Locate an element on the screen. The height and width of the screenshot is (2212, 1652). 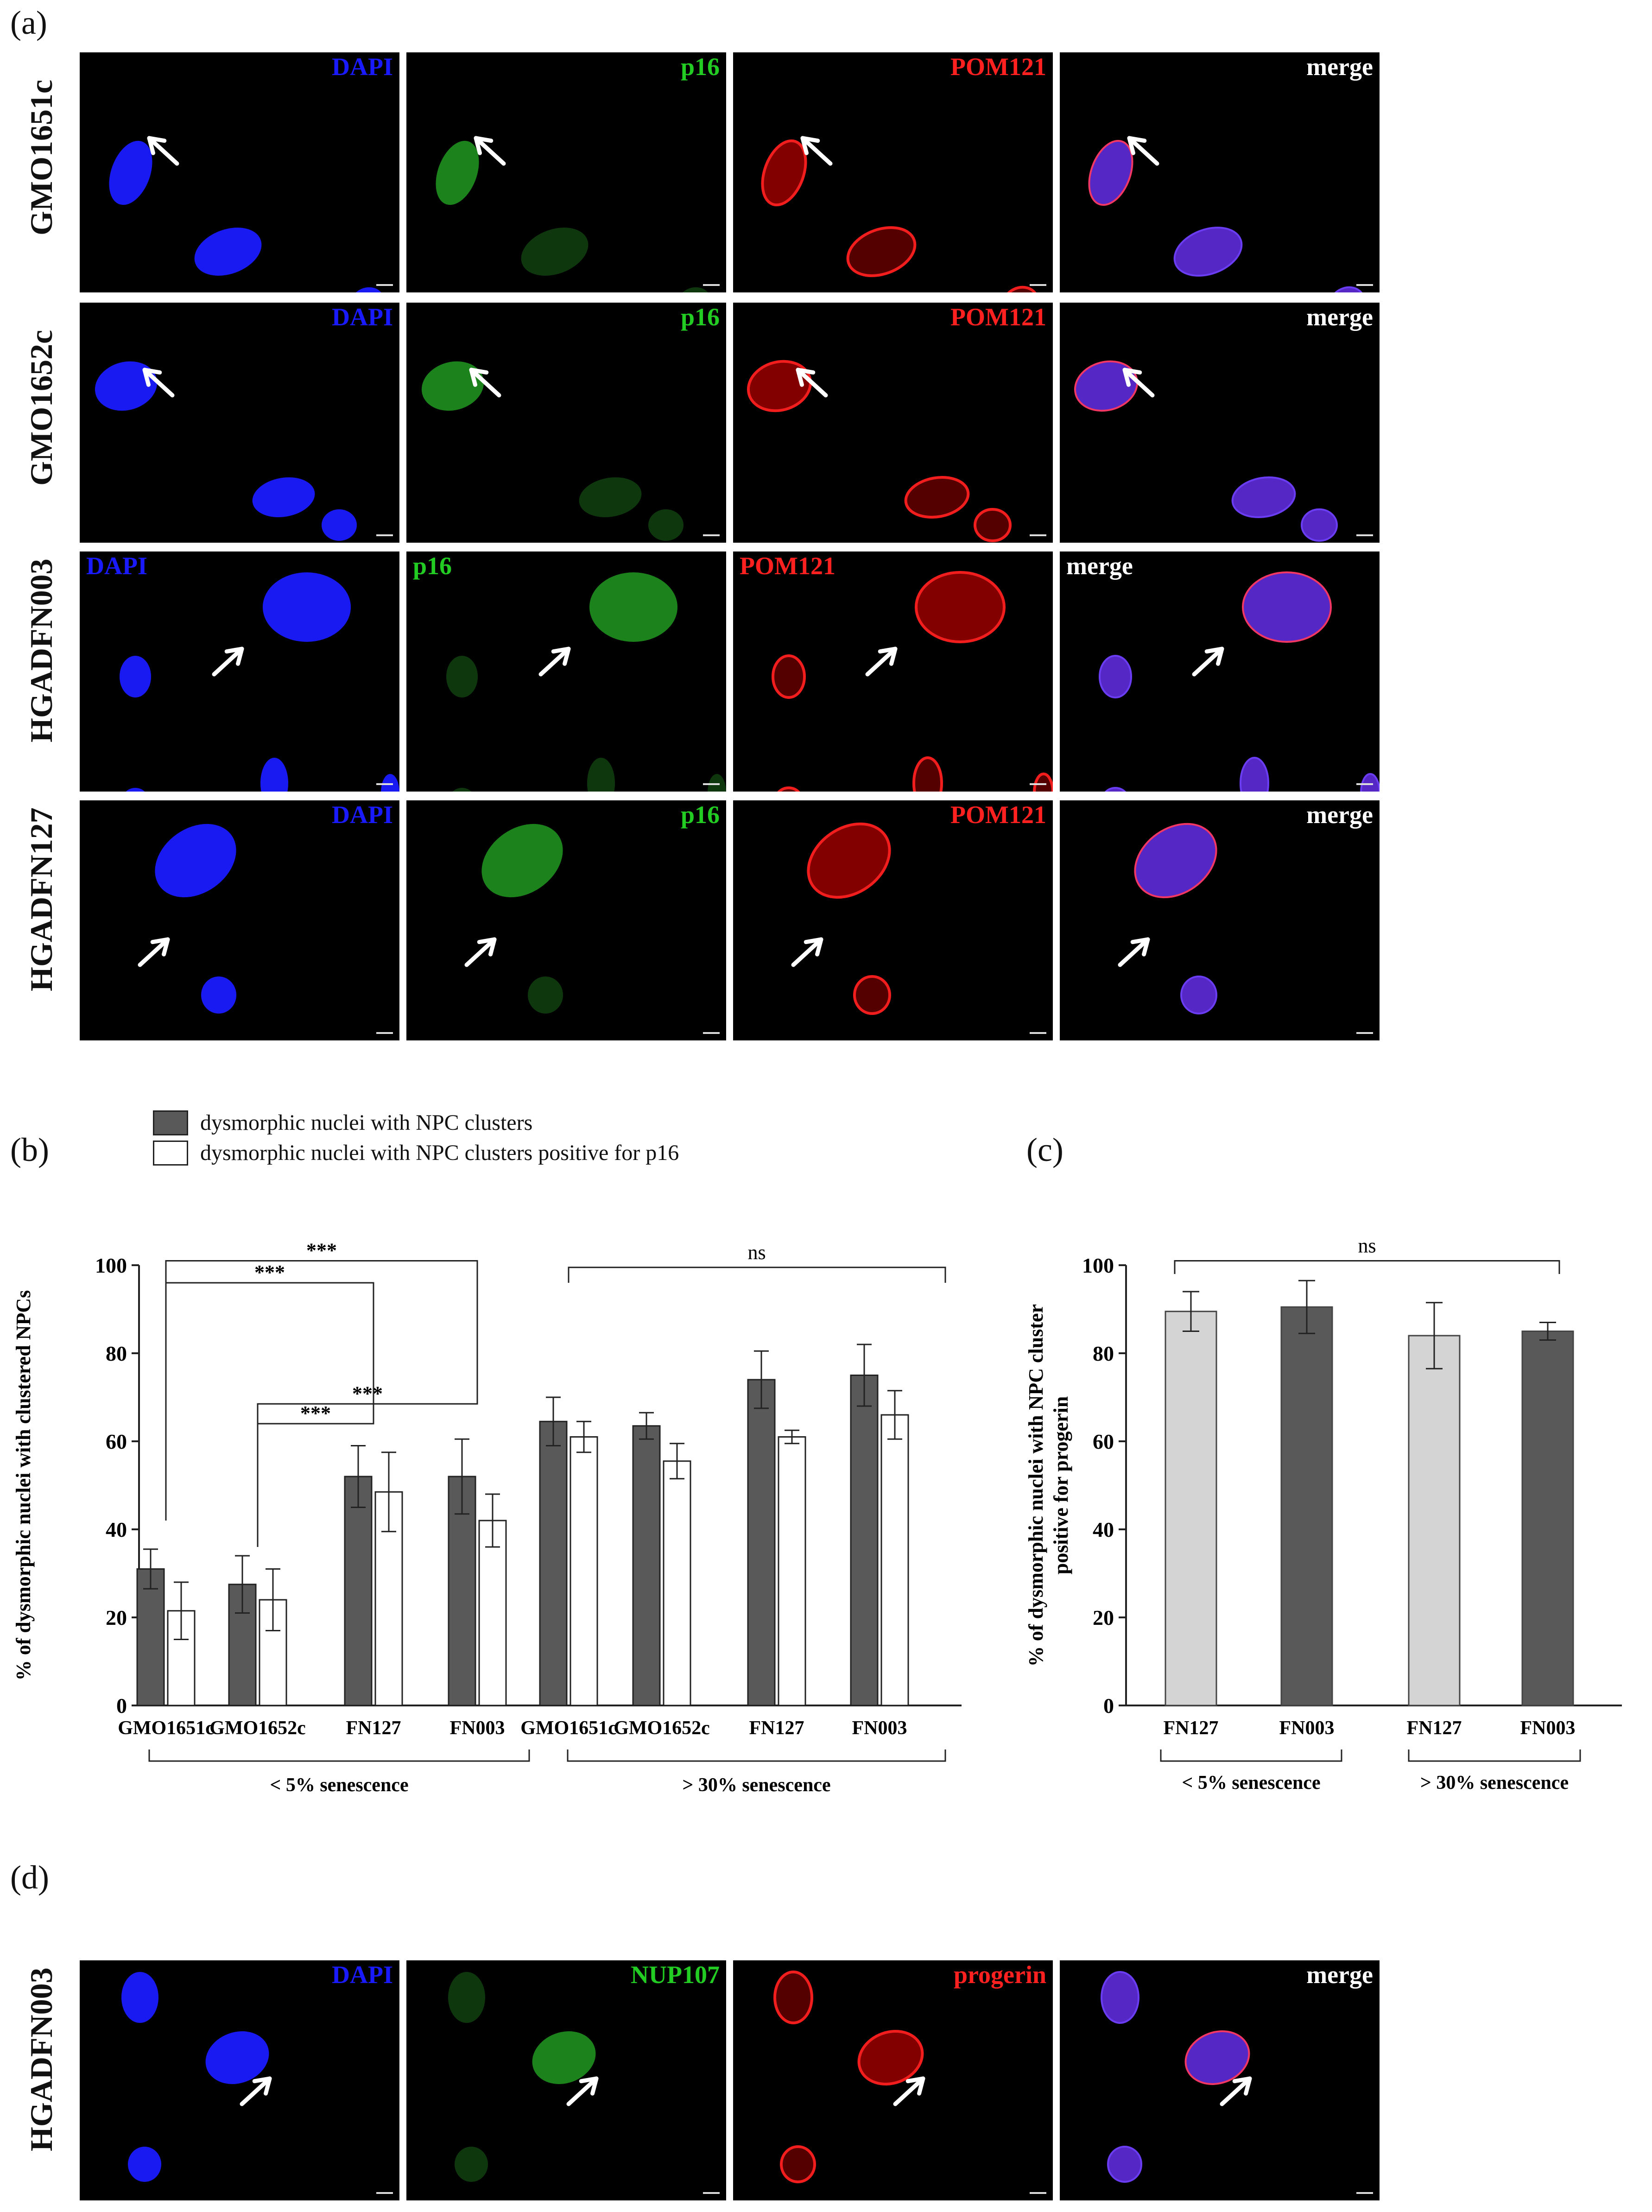
row-2-micrograph-dapi: DAPI is located at coordinates (239, 423).